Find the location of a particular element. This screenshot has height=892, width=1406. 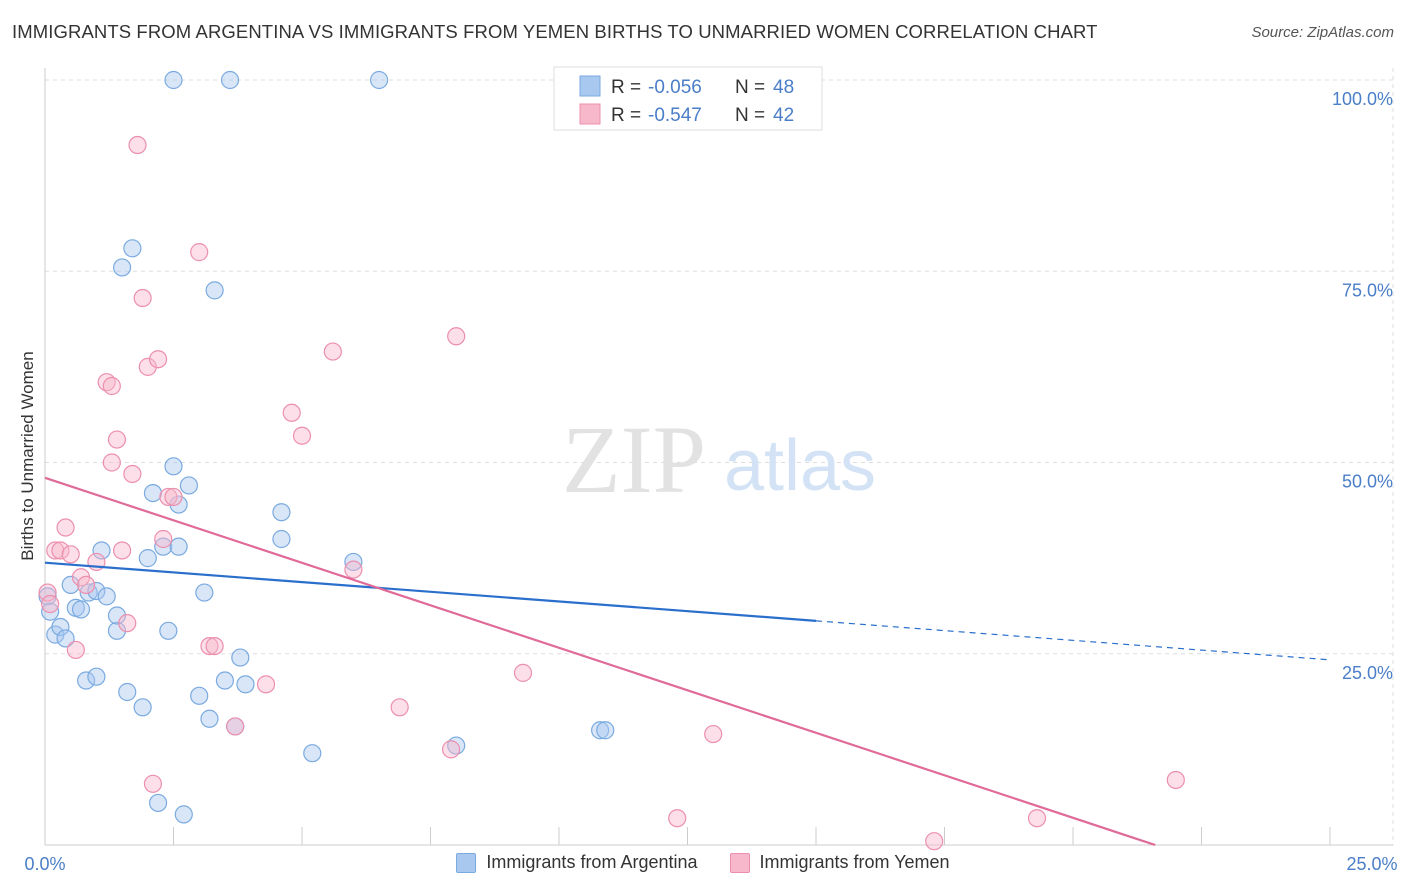

legend-n-value: 42 is located at coordinates (783, 115).